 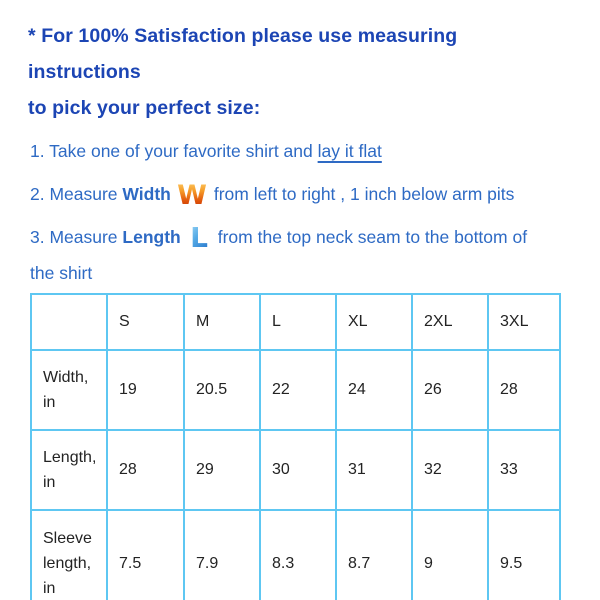 I want to click on length-letter-l-icon: L, so click(x=198, y=238).